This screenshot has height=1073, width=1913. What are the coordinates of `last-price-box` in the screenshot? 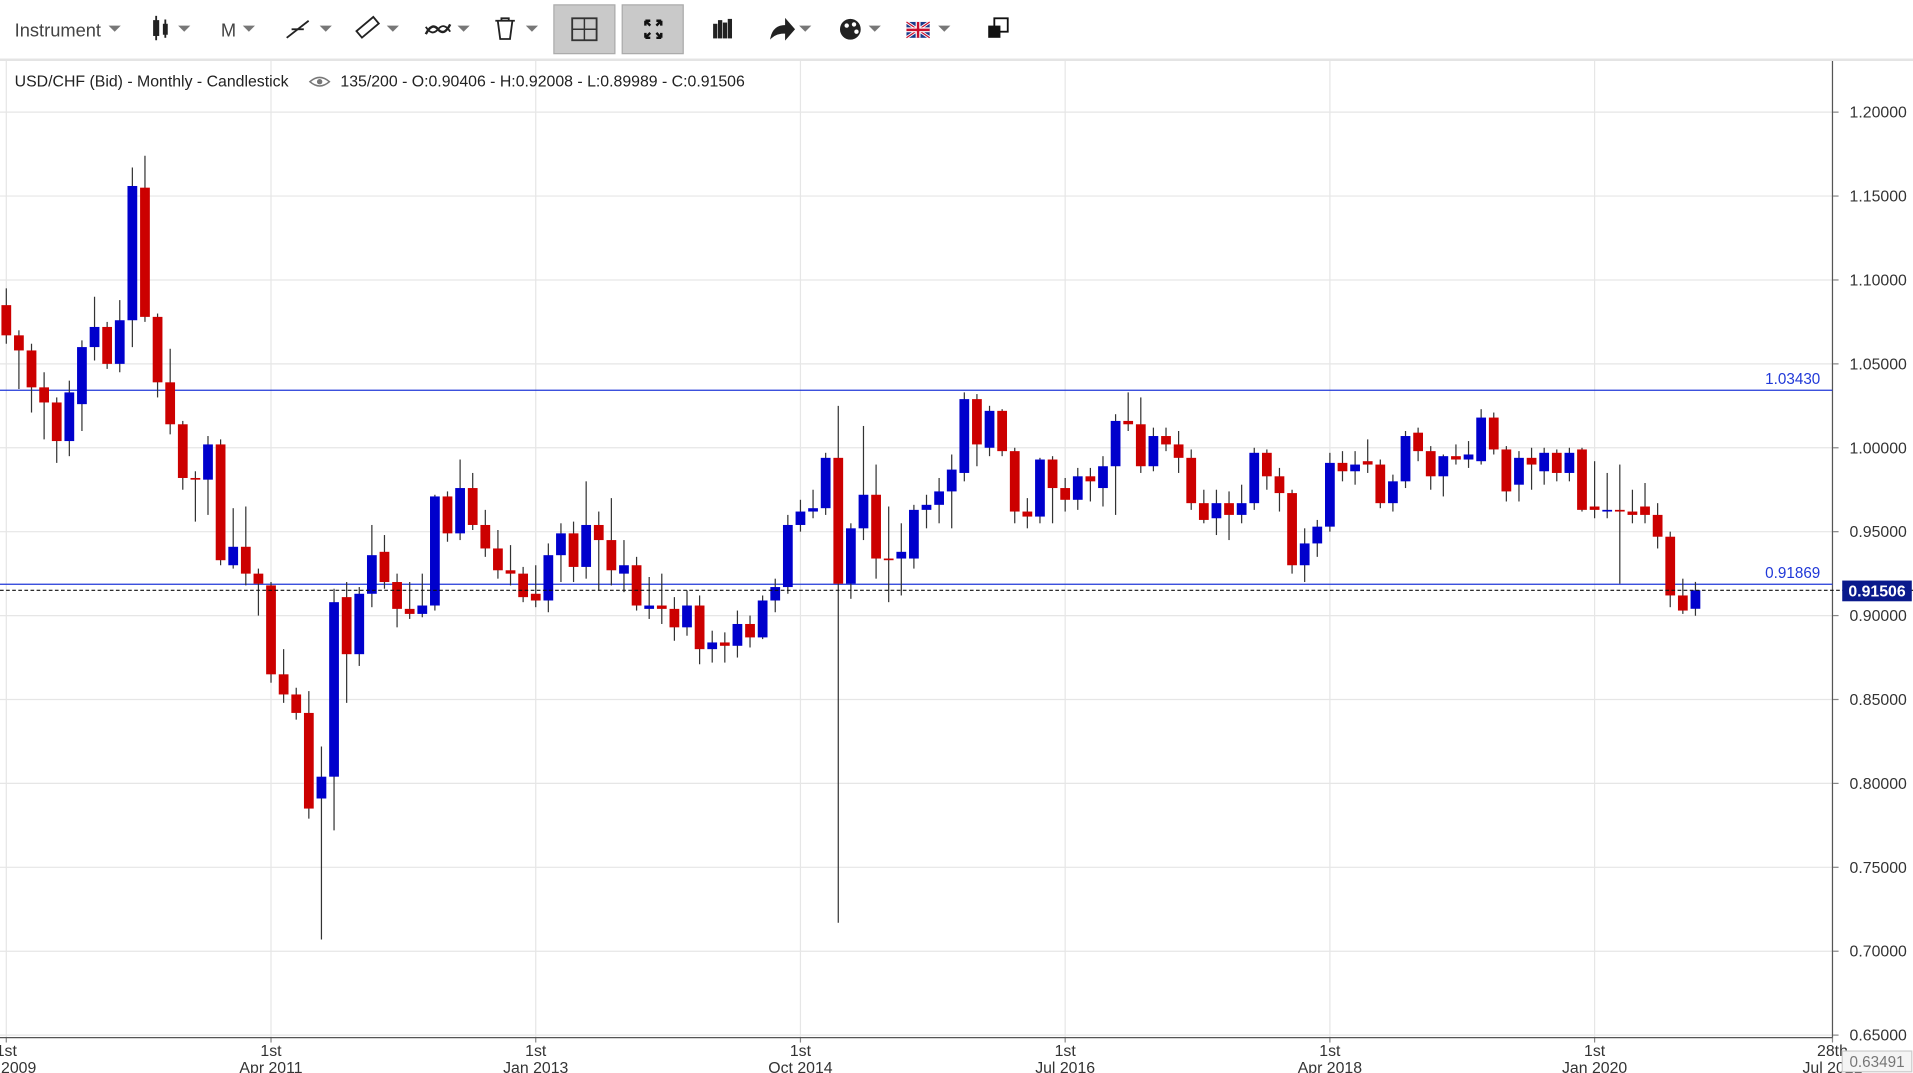 It's located at (1877, 591).